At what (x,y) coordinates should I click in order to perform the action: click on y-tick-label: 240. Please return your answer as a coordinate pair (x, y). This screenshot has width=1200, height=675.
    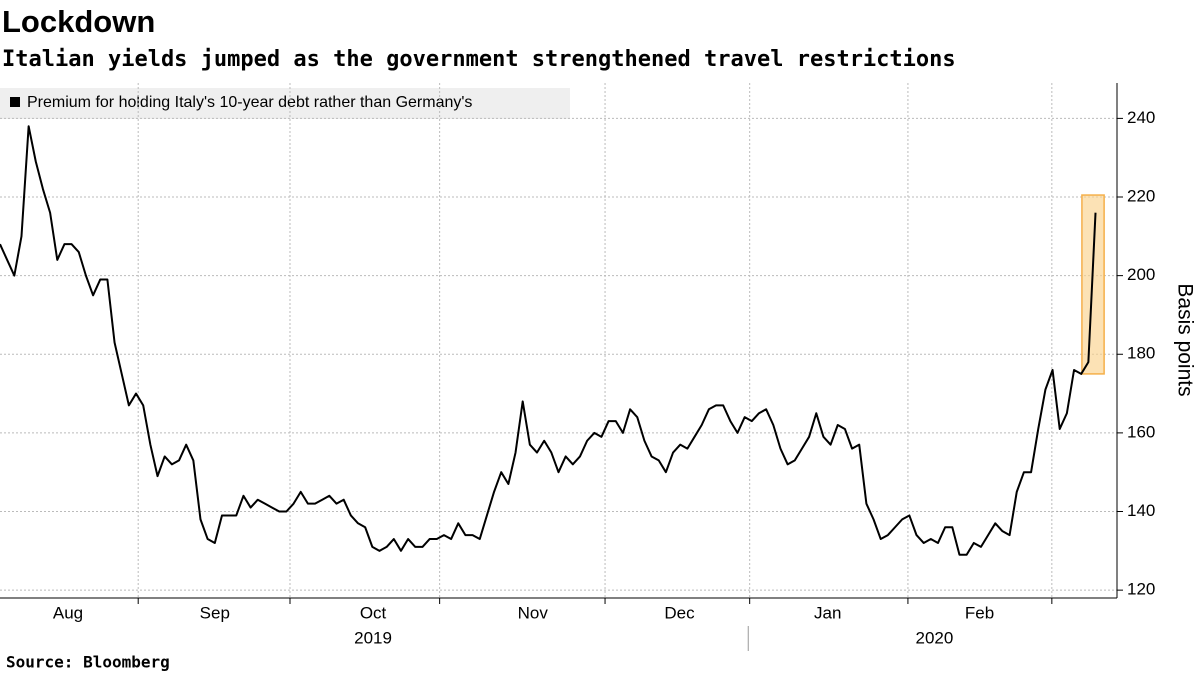
    Looking at the image, I should click on (1141, 117).